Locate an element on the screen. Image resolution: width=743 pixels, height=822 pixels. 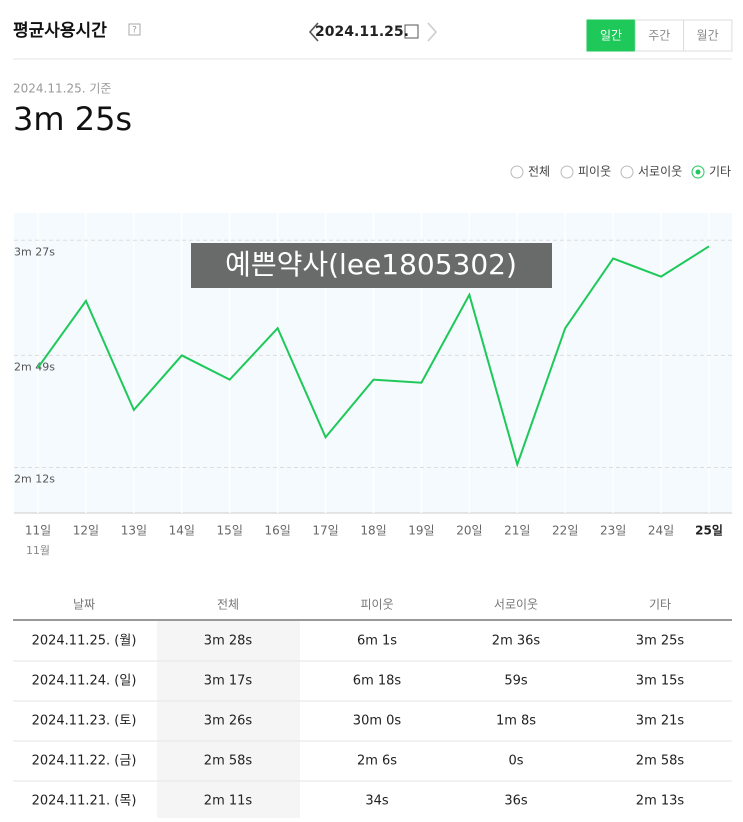
table-header: 전체 is located at coordinates (228, 605).